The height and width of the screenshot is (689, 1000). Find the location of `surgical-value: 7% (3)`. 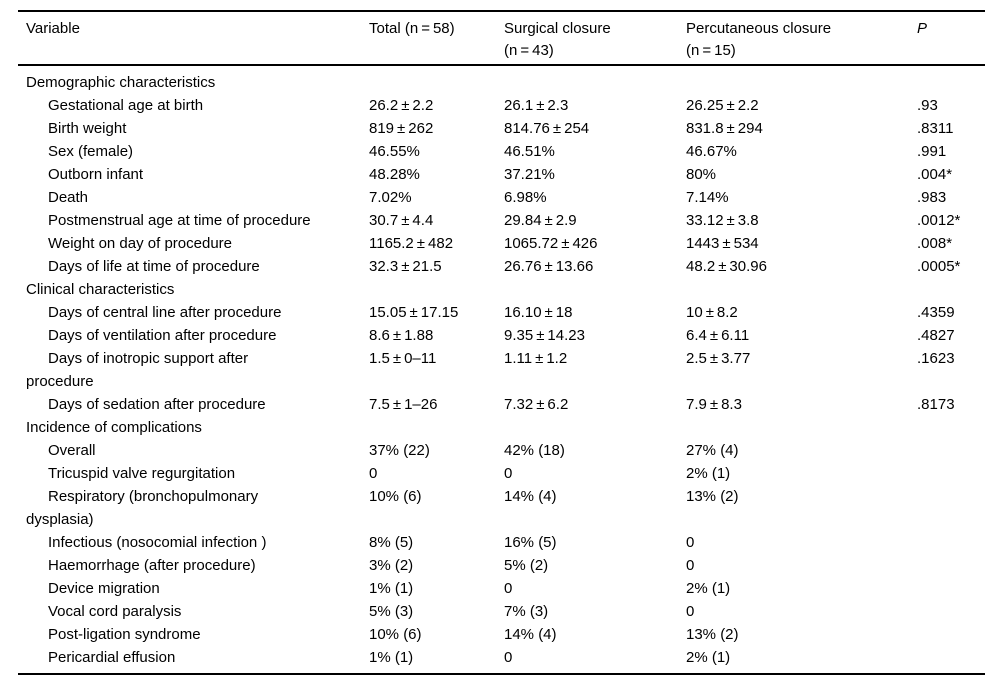

surgical-value: 7% (3) is located at coordinates (526, 611).